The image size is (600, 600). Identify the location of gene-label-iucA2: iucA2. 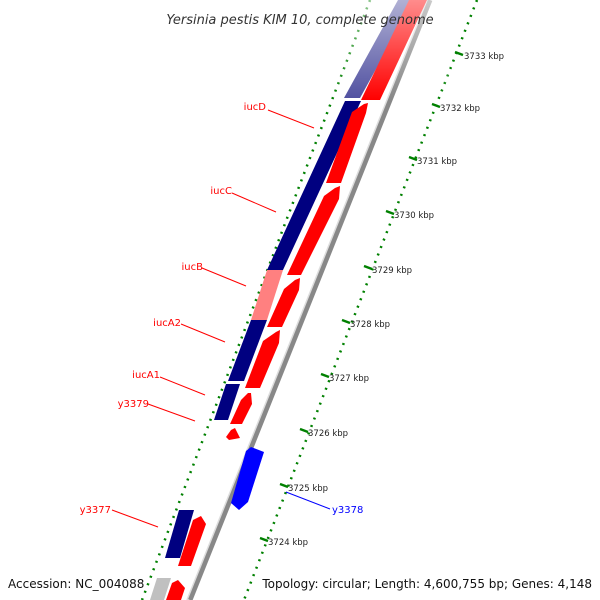
(167, 323).